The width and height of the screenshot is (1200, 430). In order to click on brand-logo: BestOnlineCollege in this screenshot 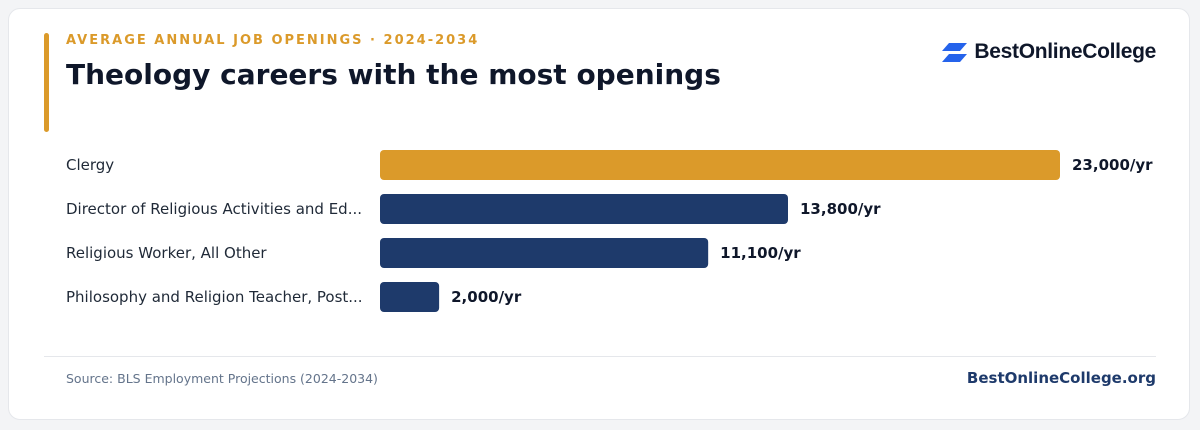, I will do `click(1049, 52)`.